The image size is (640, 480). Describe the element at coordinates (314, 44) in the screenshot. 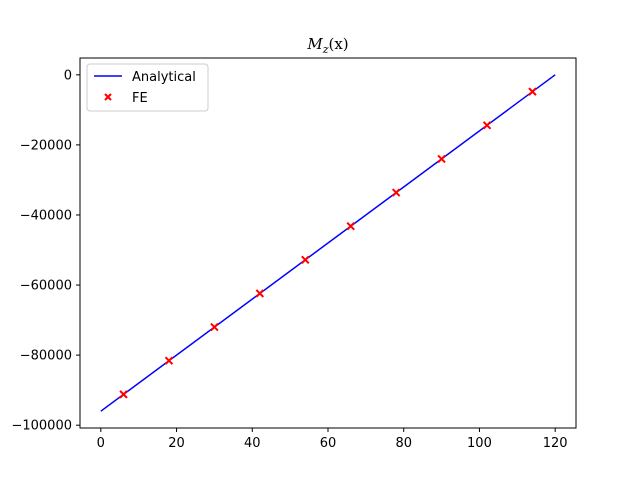

I see `chart-title-main: M` at that location.